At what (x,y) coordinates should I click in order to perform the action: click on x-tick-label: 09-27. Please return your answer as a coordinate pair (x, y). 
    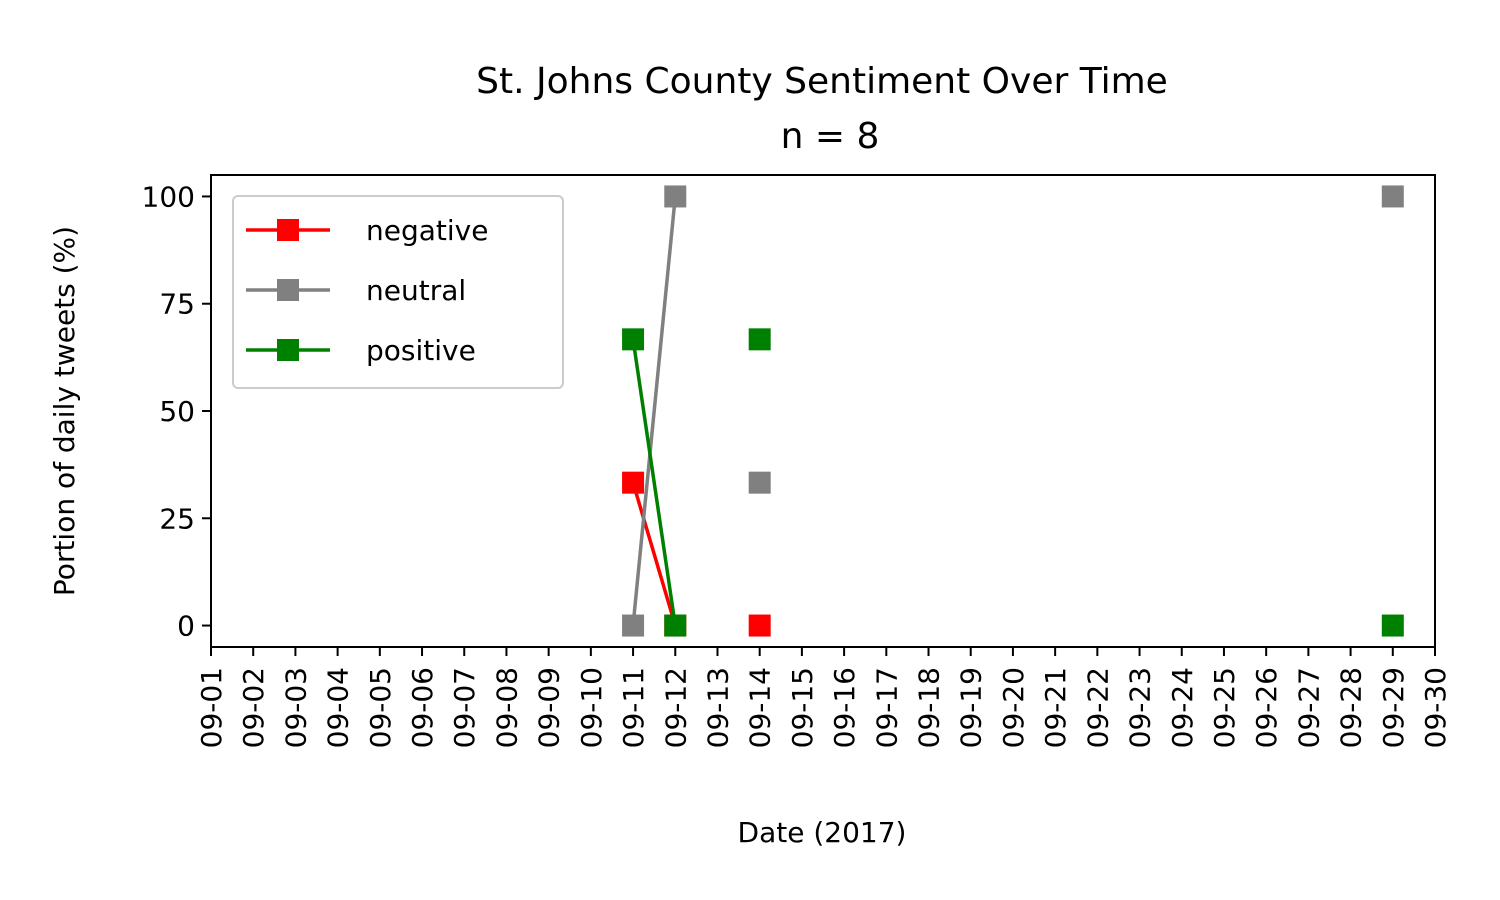
    Looking at the image, I should click on (1308, 707).